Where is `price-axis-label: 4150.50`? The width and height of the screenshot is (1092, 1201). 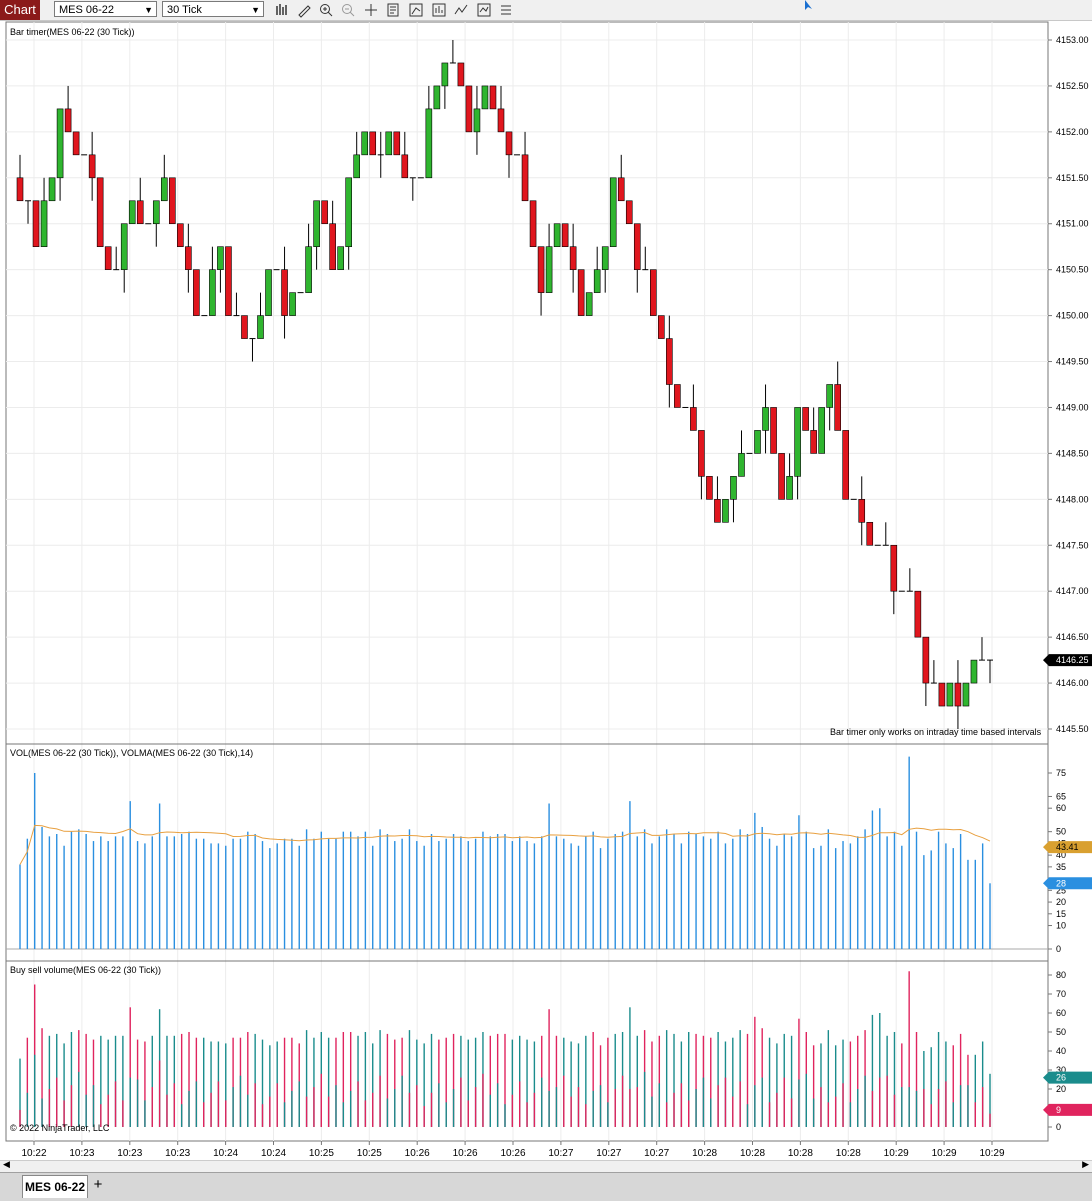
price-axis-label: 4150.50 is located at coordinates (1072, 270).